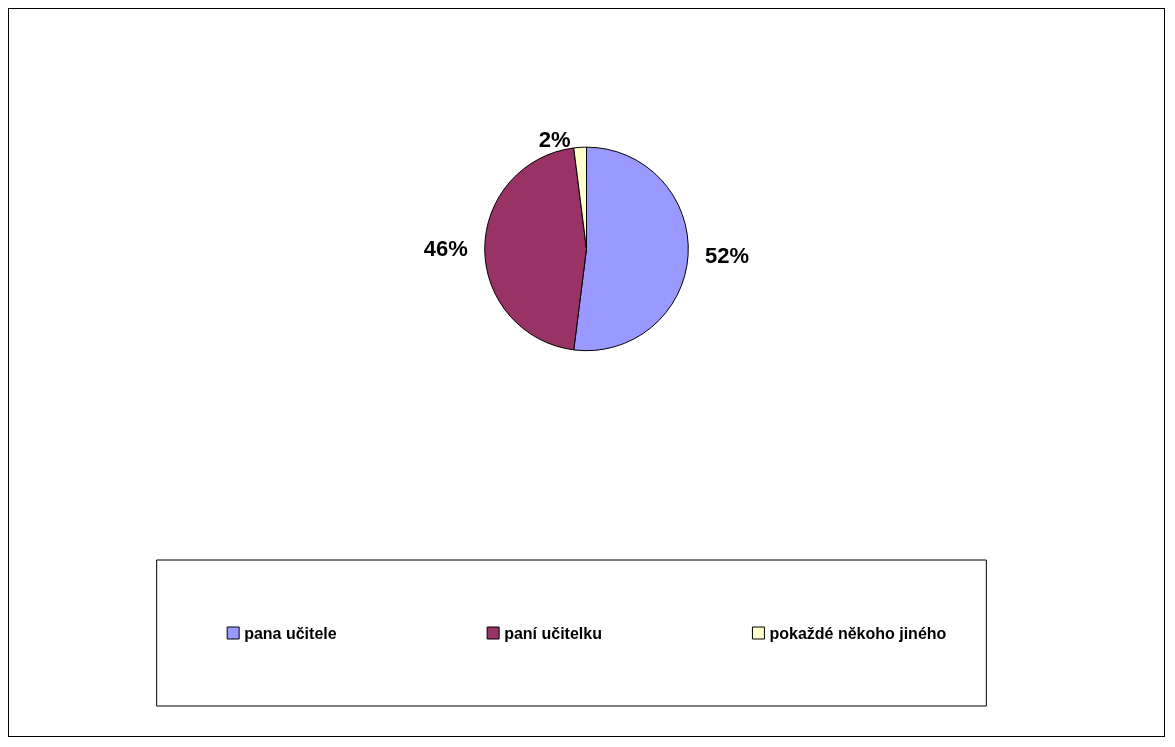  Describe the element at coordinates (554, 139) in the screenshot. I see `data-label: 2%` at that location.